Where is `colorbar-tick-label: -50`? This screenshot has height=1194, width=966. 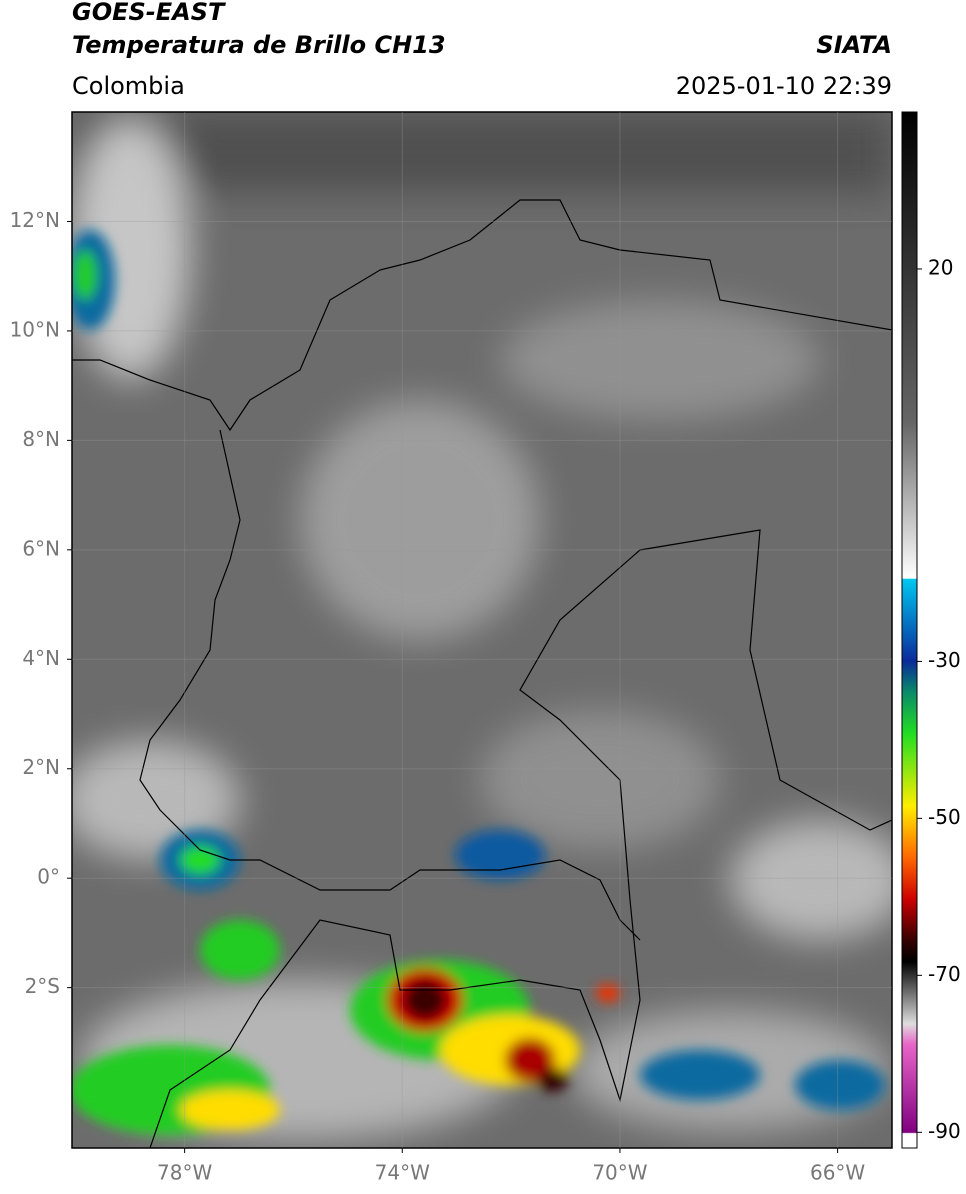 colorbar-tick-label: -50 is located at coordinates (944, 817).